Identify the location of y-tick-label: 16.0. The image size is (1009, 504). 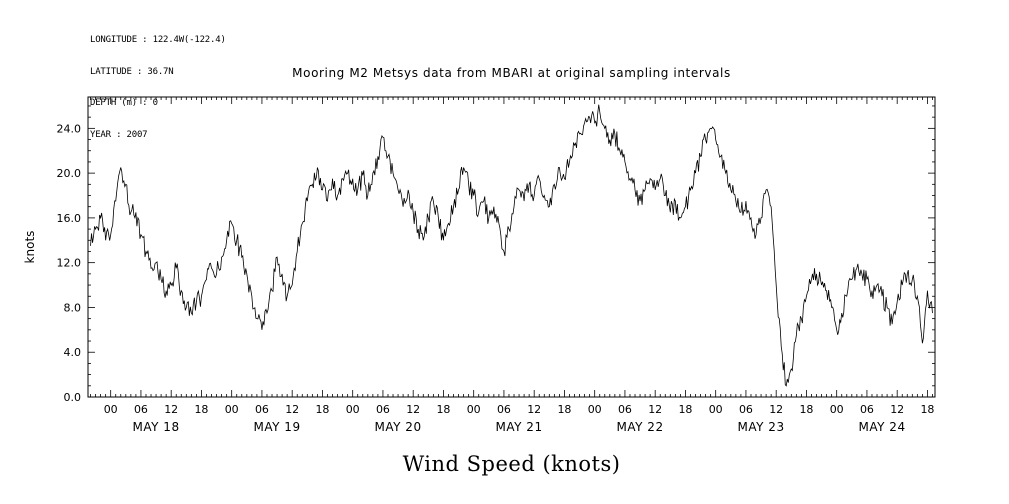
(69, 218).